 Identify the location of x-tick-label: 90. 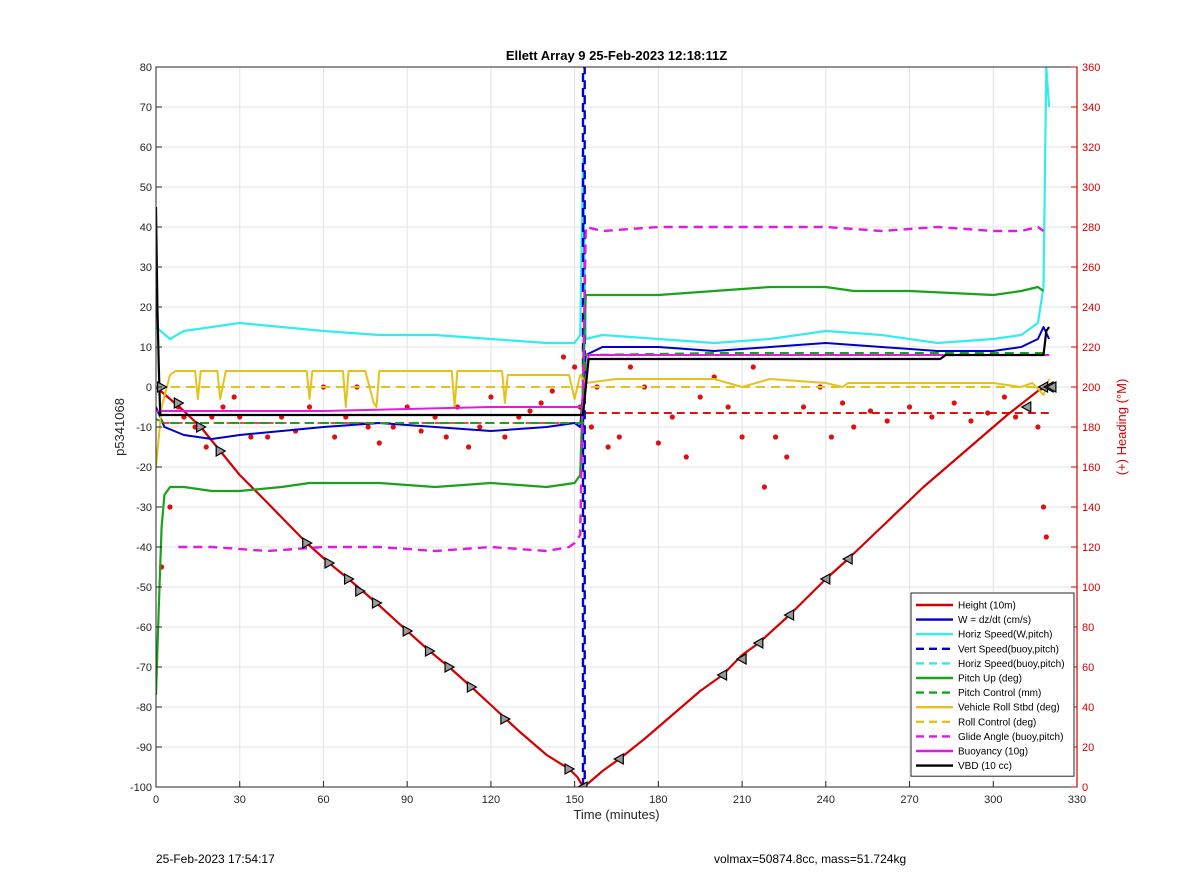
(407, 800).